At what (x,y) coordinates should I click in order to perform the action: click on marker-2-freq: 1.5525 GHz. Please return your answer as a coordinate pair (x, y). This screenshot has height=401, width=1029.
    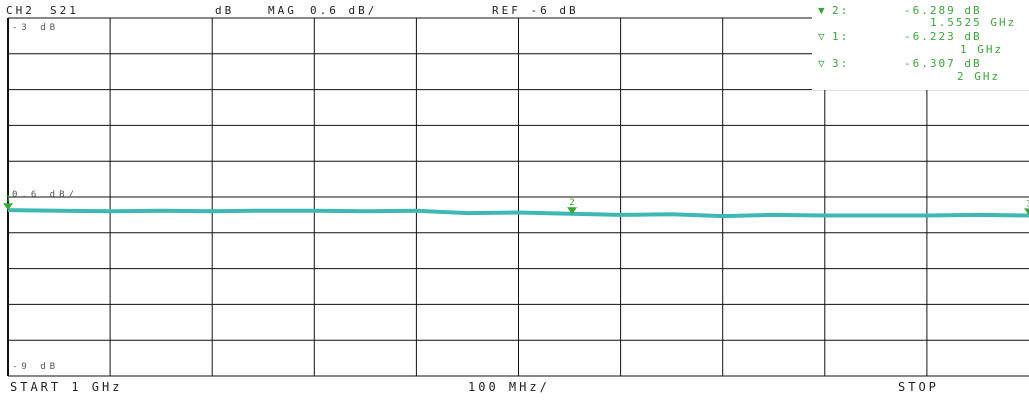
    Looking at the image, I should click on (973, 22).